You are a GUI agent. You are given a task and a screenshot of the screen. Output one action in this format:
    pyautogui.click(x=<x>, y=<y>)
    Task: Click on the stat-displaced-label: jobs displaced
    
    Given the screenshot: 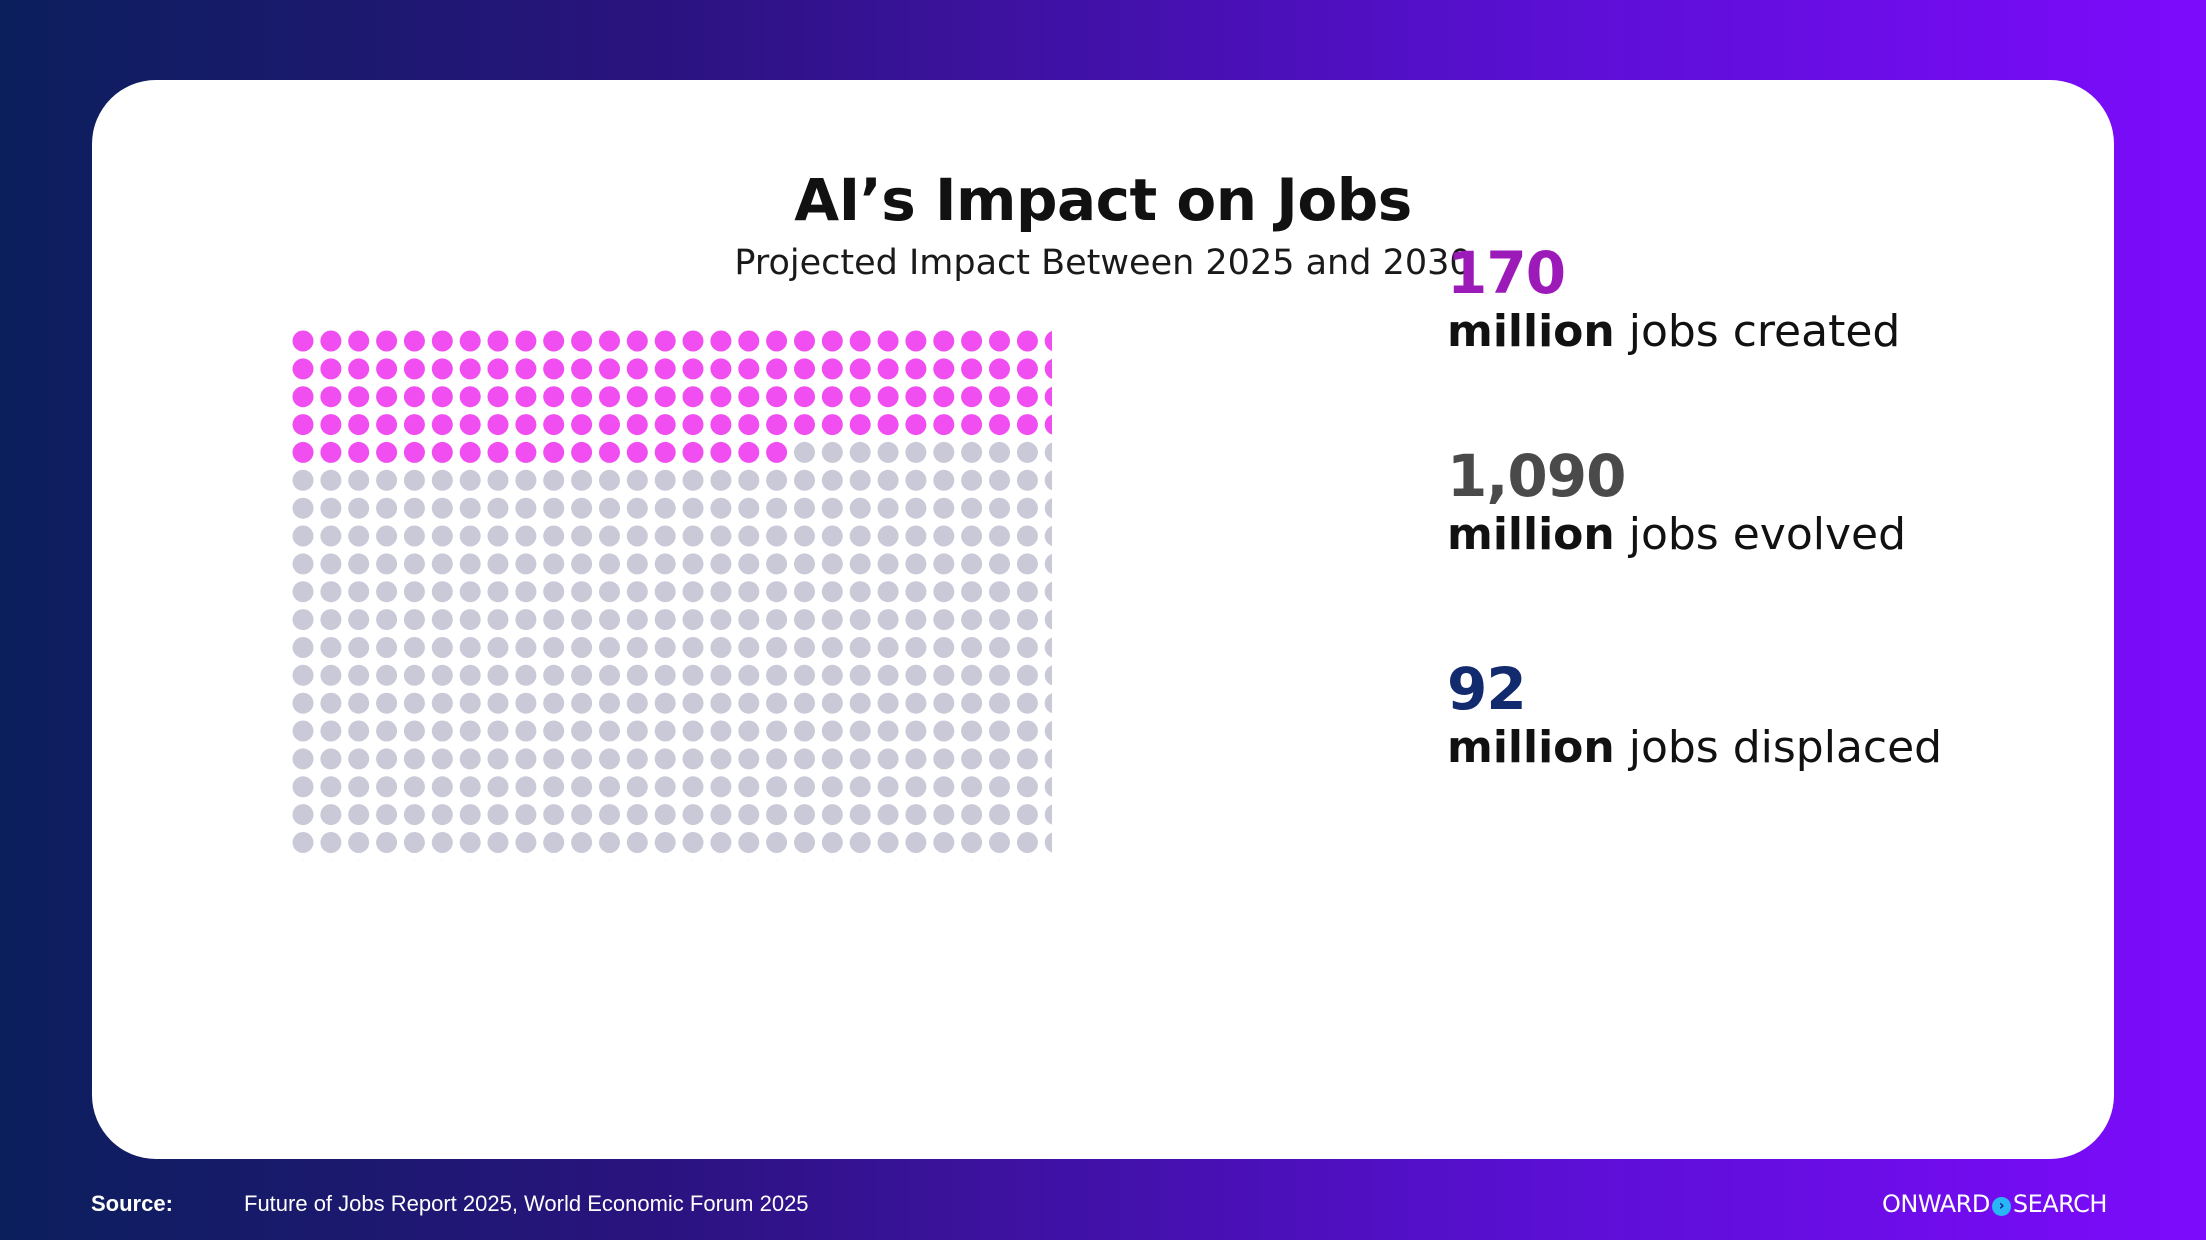 What is the action you would take?
    pyautogui.click(x=1785, y=747)
    